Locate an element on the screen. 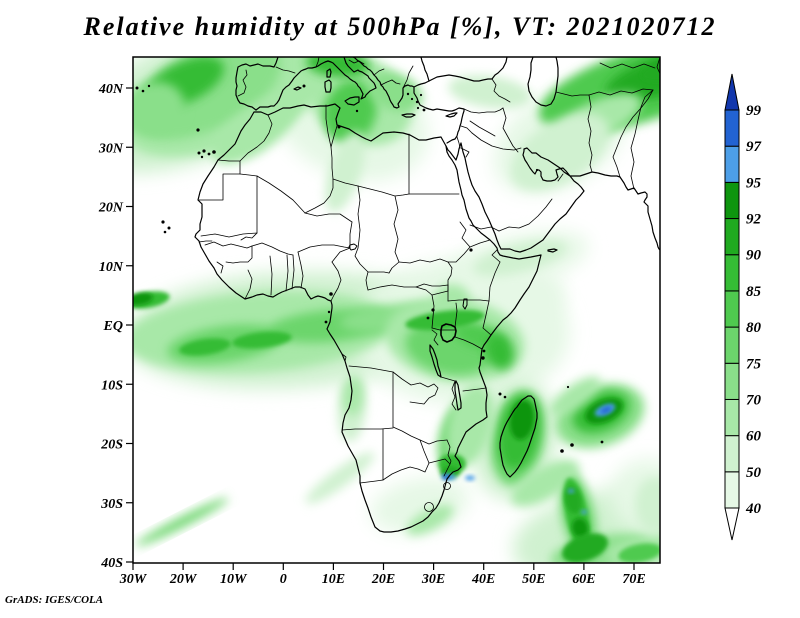  balearic-coastline is located at coordinates (297, 88).